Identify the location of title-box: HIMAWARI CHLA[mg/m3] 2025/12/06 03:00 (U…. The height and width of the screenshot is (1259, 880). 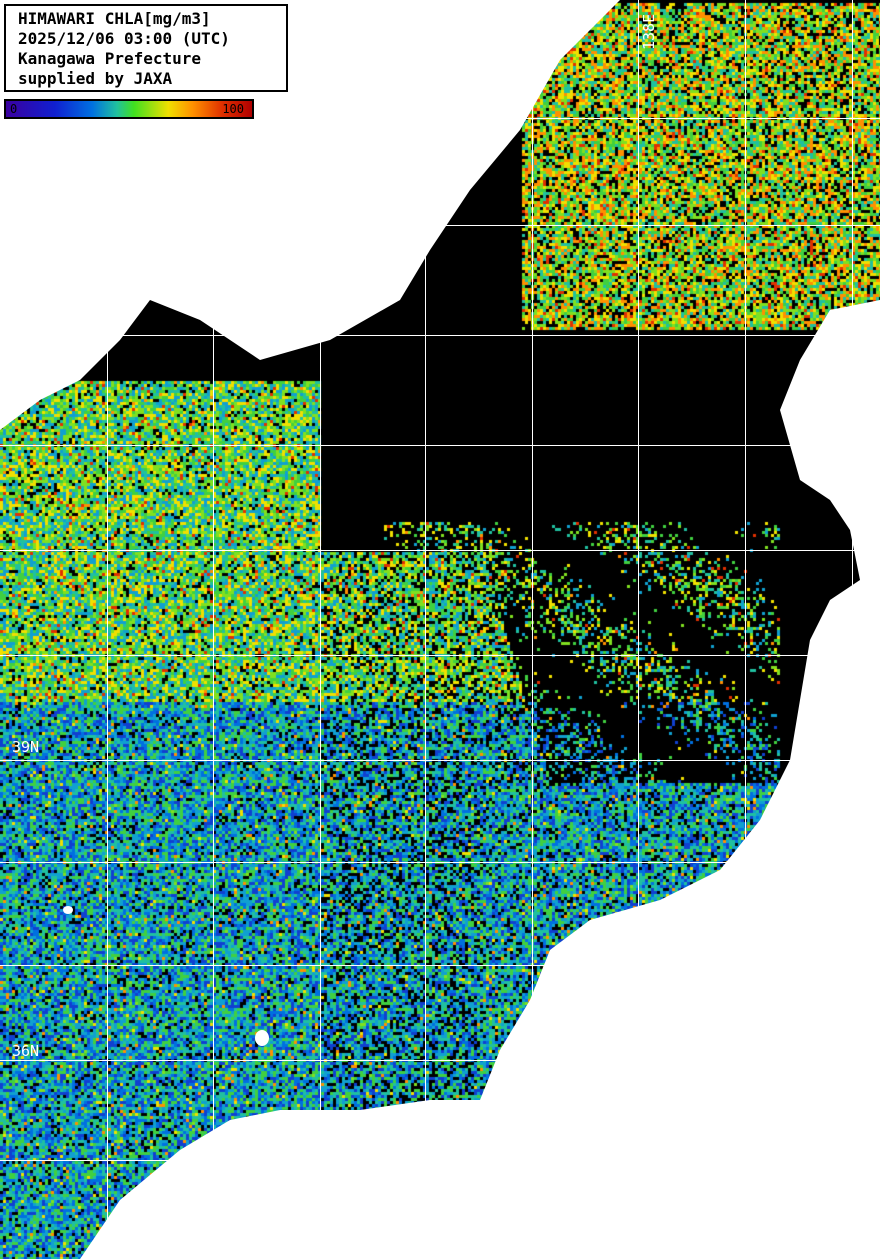
(146, 48).